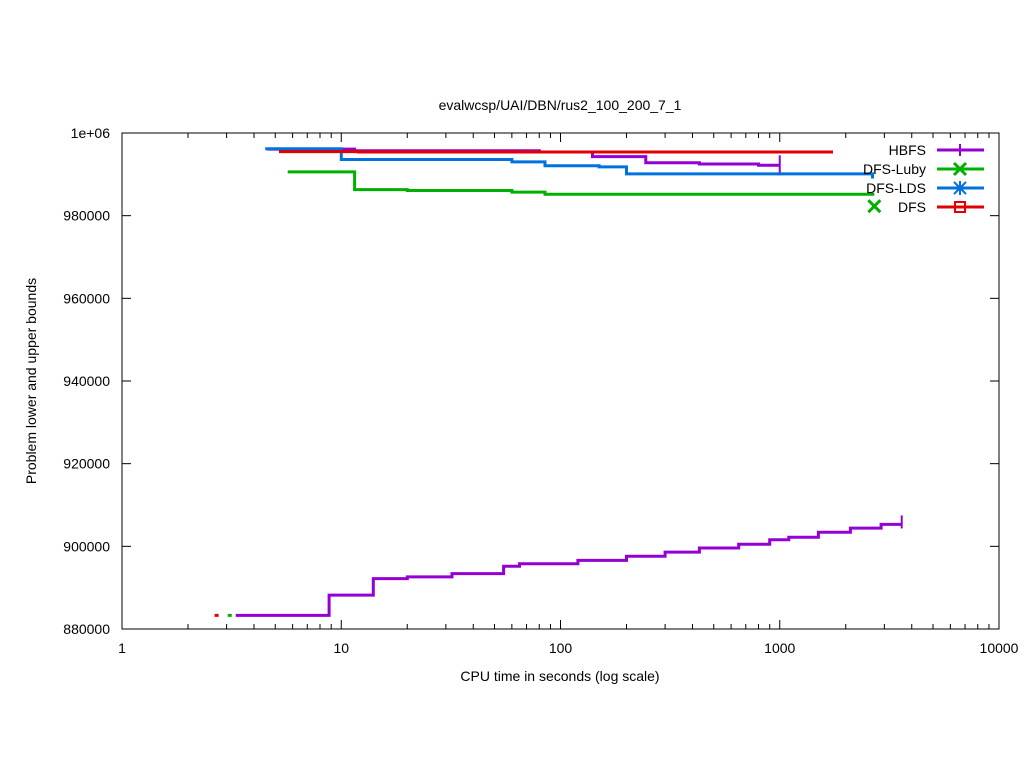 The image size is (1024, 768). Describe the element at coordinates (912, 207) in the screenshot. I see `legend-label-dfs: DFS` at that location.